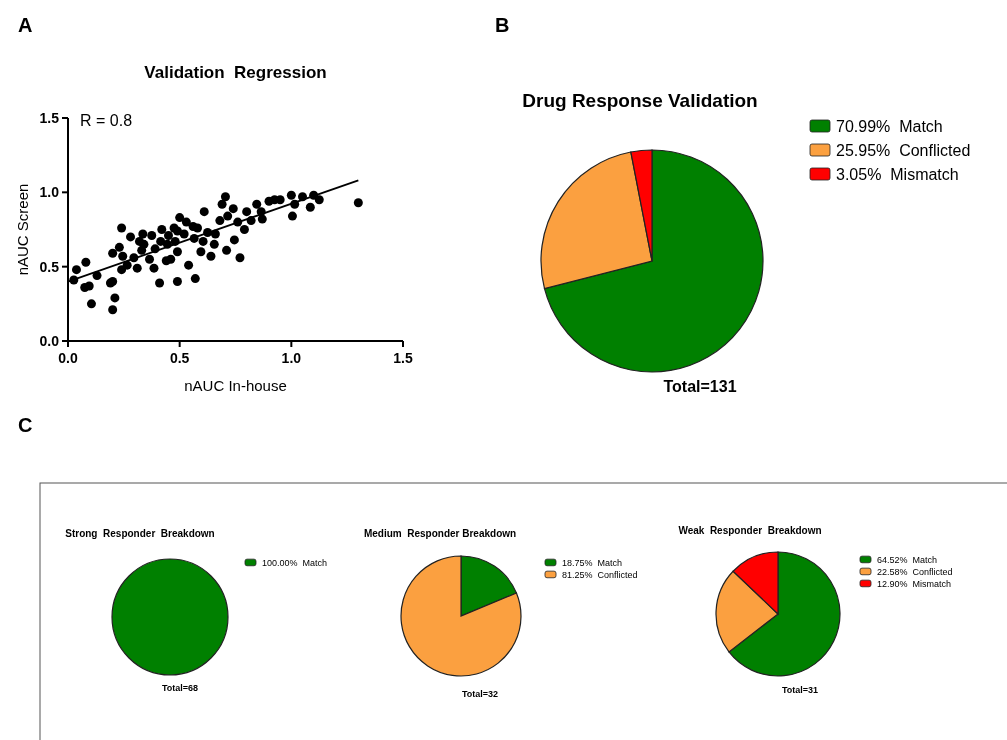  I want to click on chart-title: Drug Response Validation, so click(640, 100).